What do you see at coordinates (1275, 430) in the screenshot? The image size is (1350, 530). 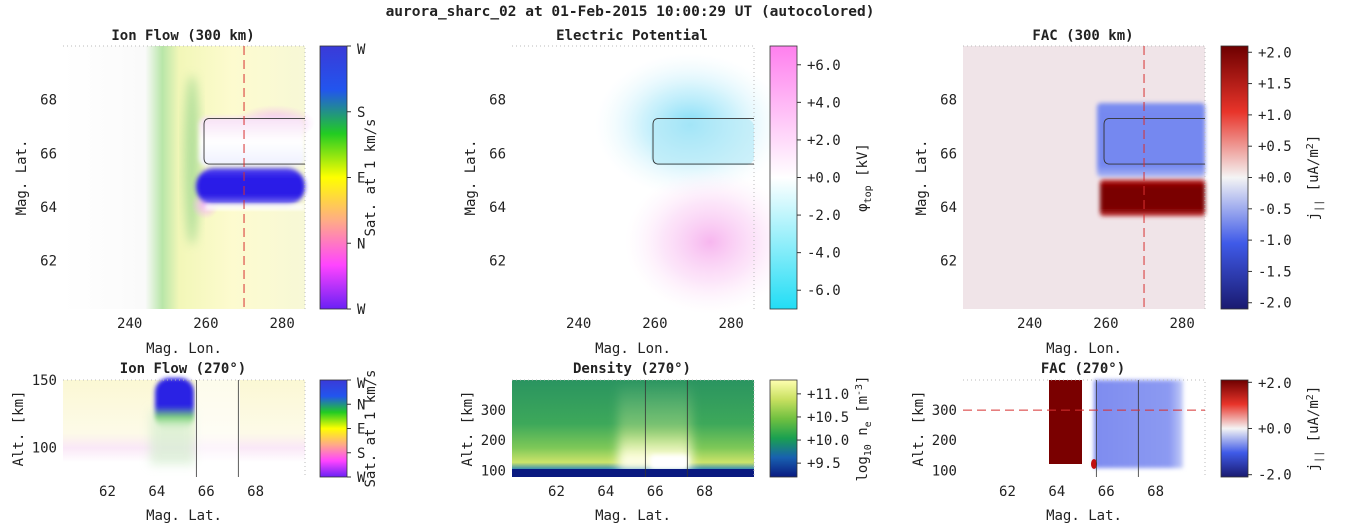 I see `fac-slice-colorbar-tick-label: +0.0` at bounding box center [1275, 430].